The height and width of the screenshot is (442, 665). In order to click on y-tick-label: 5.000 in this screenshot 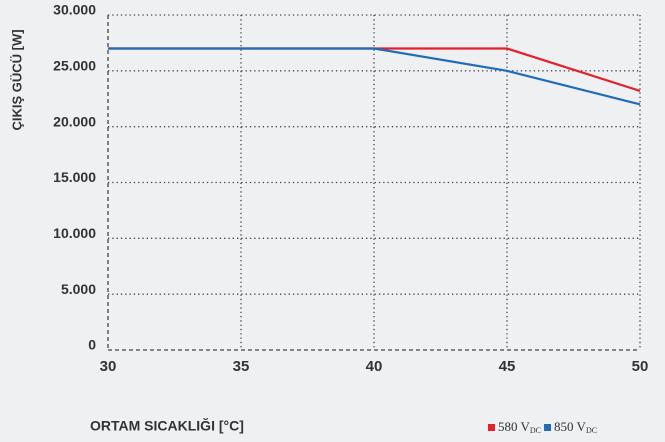, I will do `click(78, 289)`.